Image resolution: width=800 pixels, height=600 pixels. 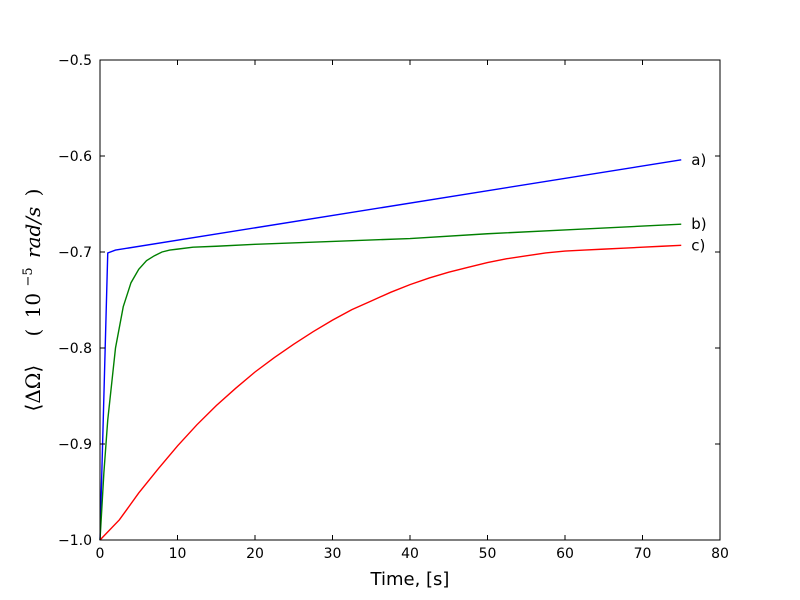 I want to click on y-tick-label: −1.0, so click(x=75, y=541).